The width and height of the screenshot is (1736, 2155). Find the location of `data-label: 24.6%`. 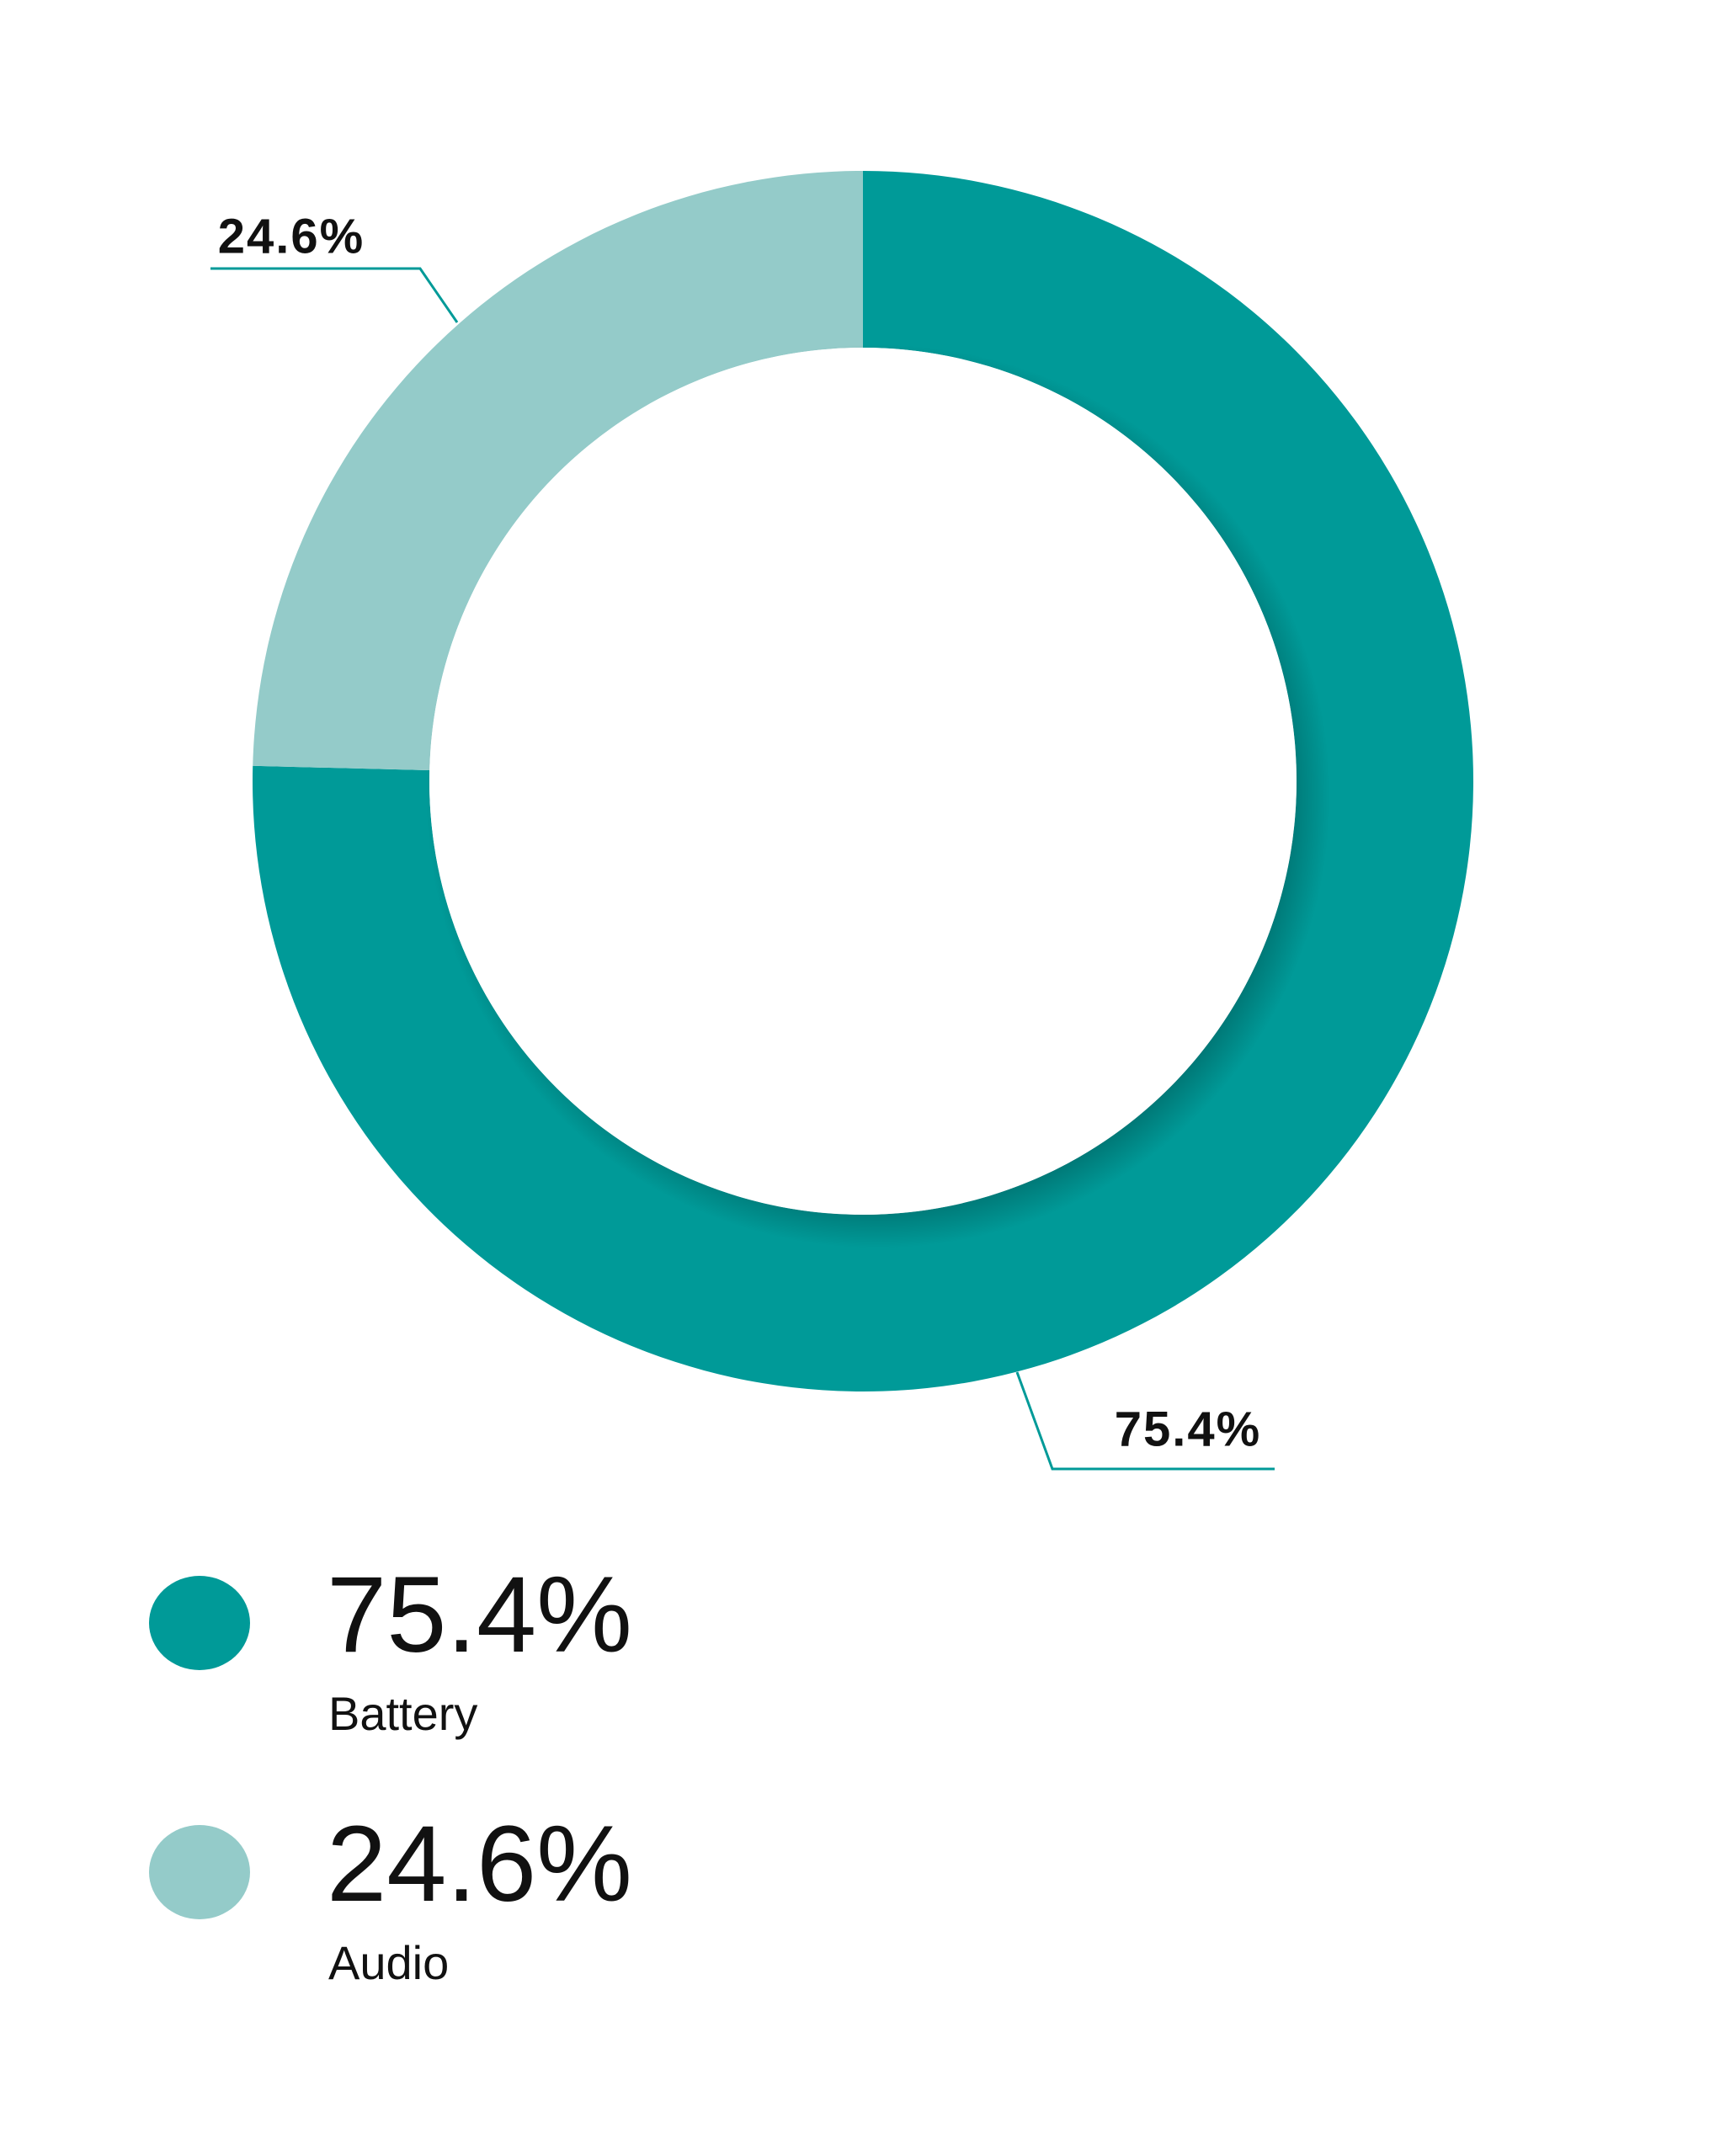

data-label: 24.6% is located at coordinates (291, 236).